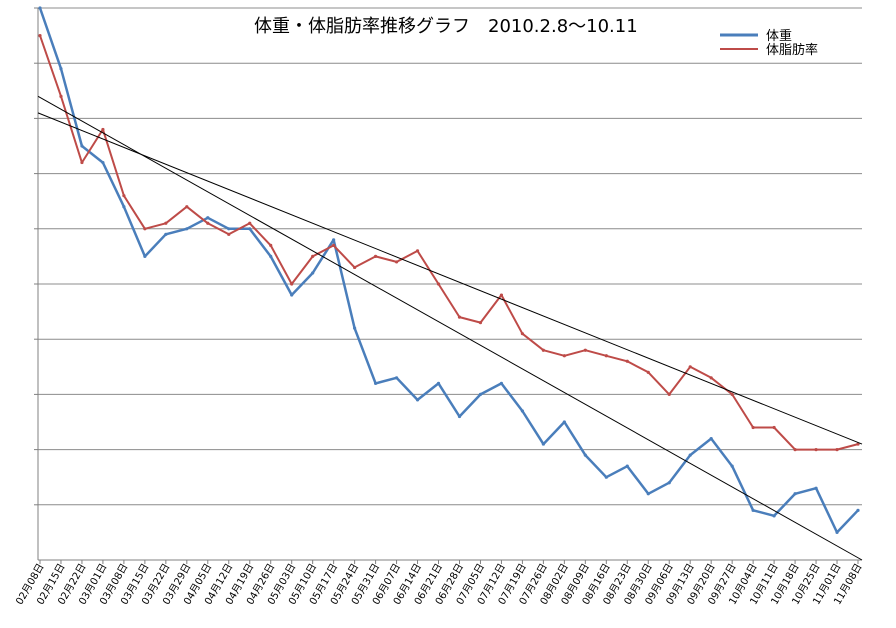 This screenshot has width=896, height=628. Describe the element at coordinates (779, 36) in the screenshot. I see `legend-label-weight: 体重` at that location.